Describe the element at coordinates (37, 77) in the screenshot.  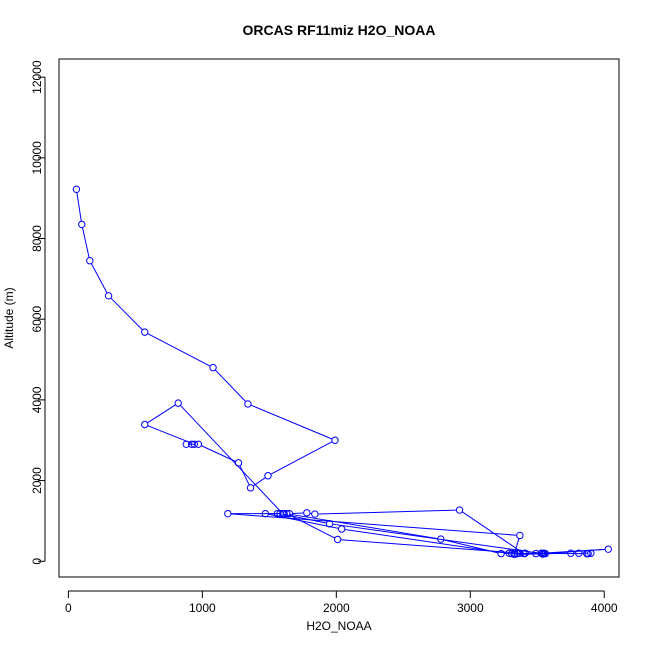
I see `y-tick-label: 12000` at that location.